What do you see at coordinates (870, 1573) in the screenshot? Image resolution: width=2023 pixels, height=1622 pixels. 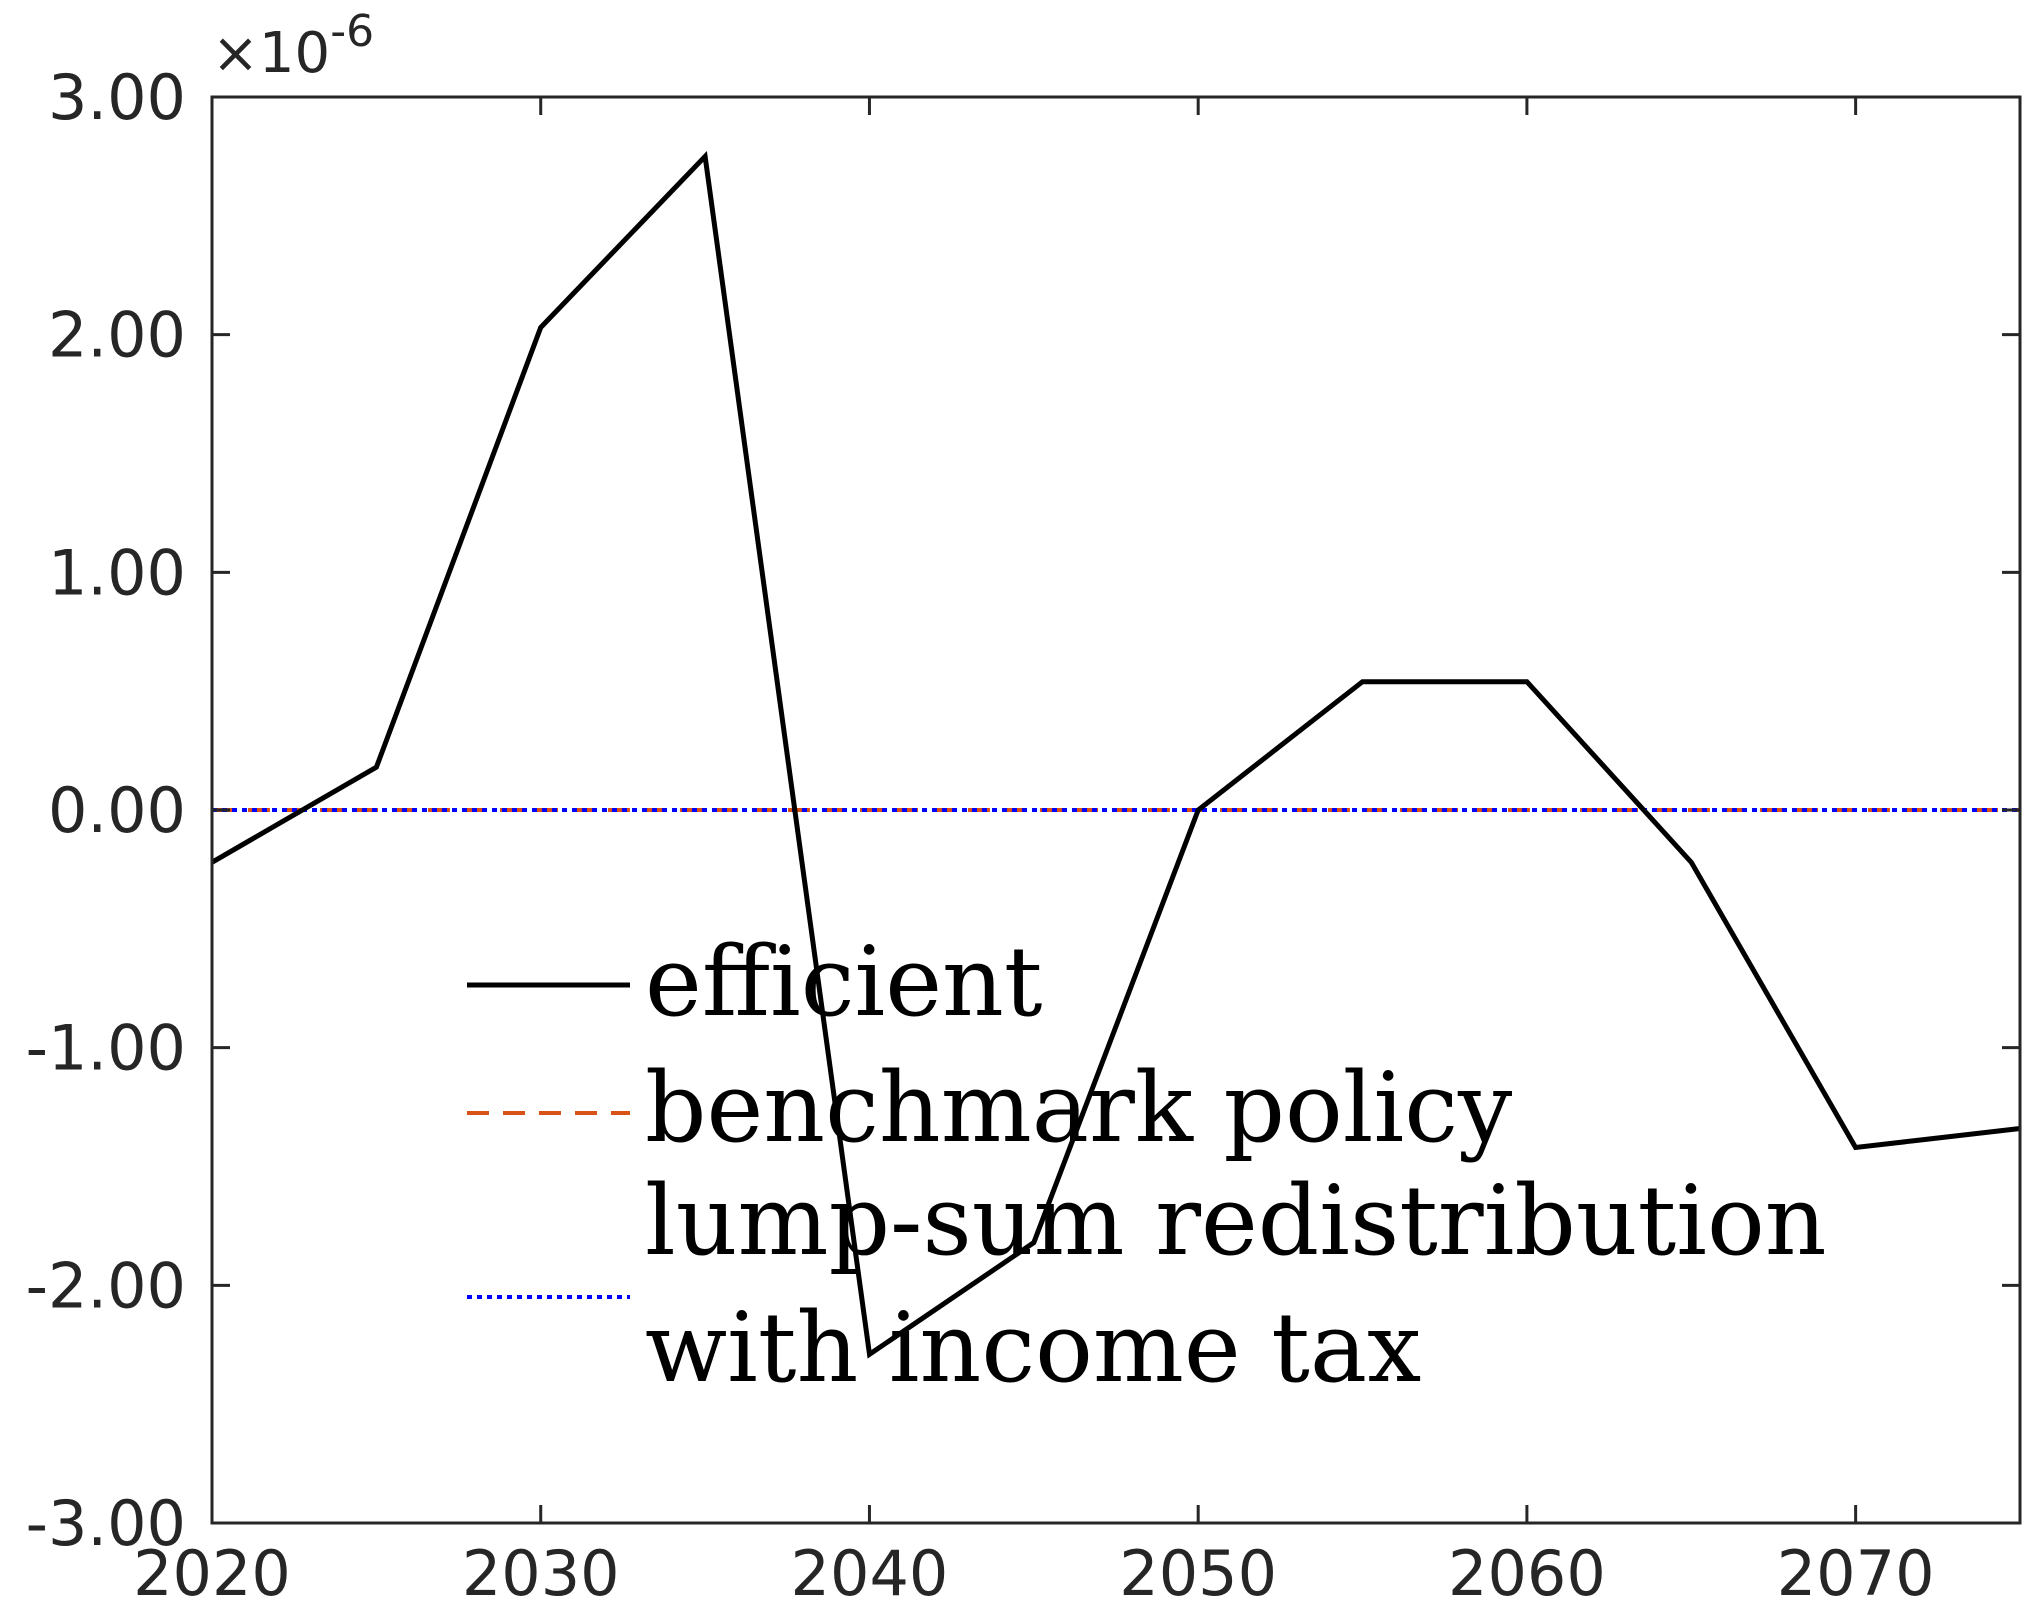 I see `x-tick-label: 2040` at bounding box center [870, 1573].